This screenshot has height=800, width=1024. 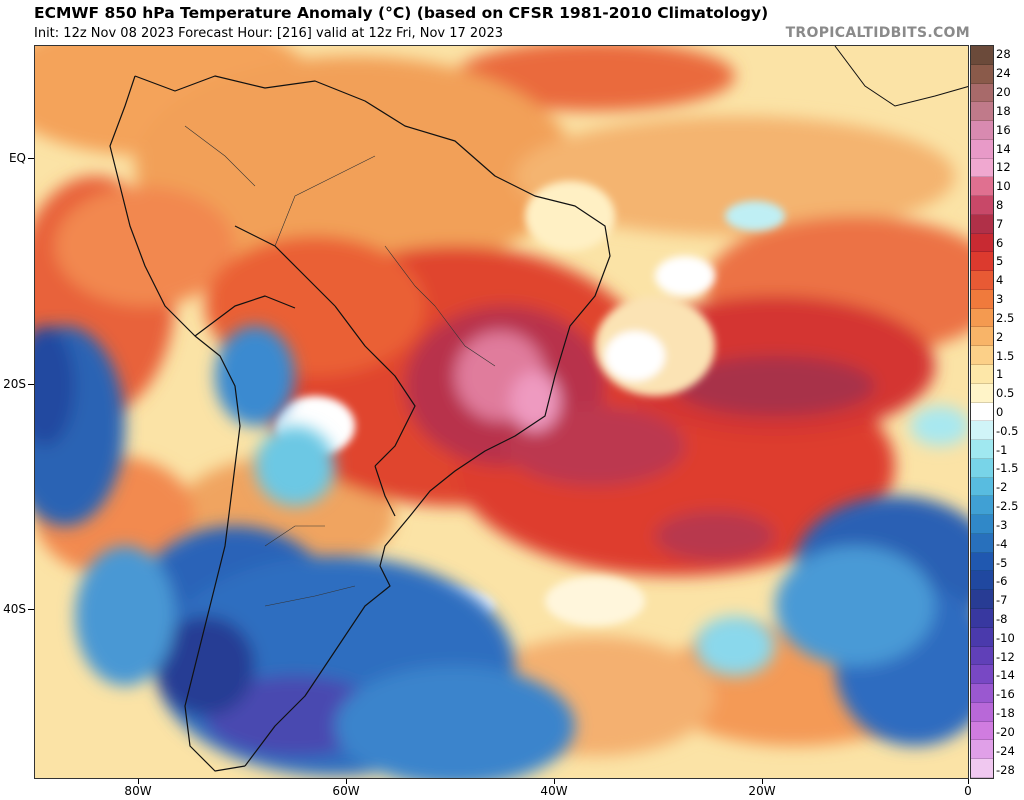 What do you see at coordinates (1000, 261) in the screenshot?
I see `colorbar-label: 5` at bounding box center [1000, 261].